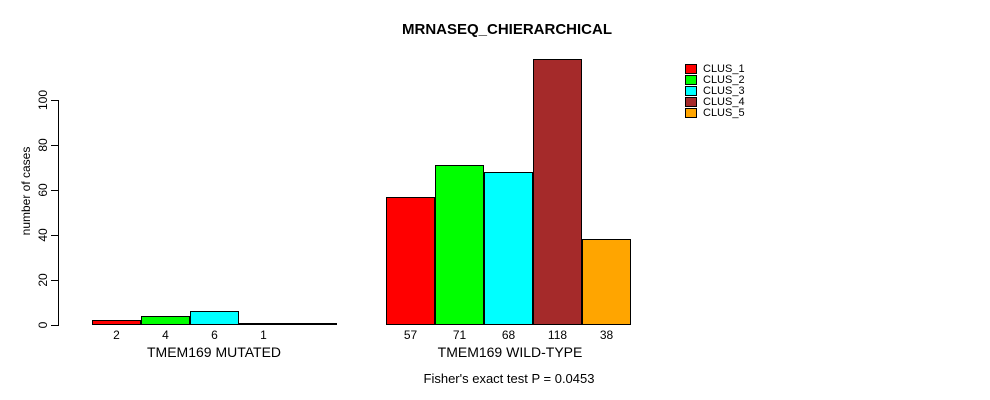 The width and height of the screenshot is (990, 400). I want to click on legend-item-clus-1: CLUS_1, so click(715, 69).